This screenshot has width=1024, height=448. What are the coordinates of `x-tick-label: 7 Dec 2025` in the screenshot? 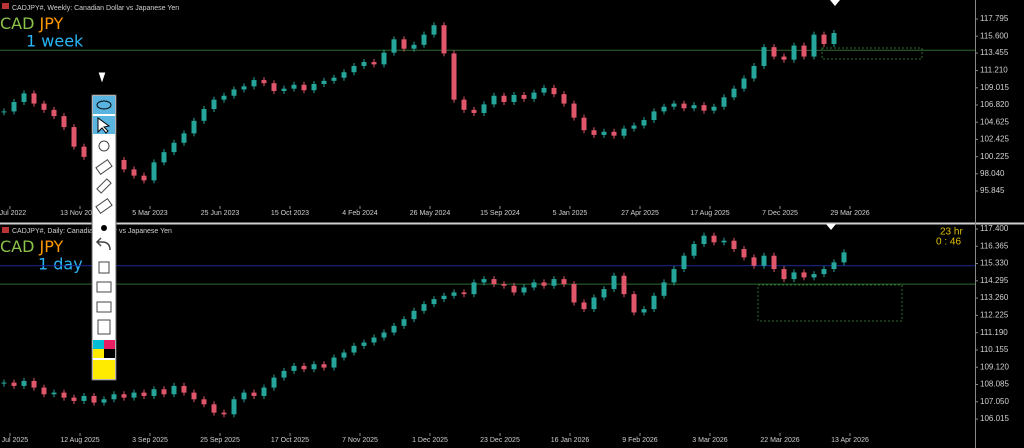 It's located at (780, 213).